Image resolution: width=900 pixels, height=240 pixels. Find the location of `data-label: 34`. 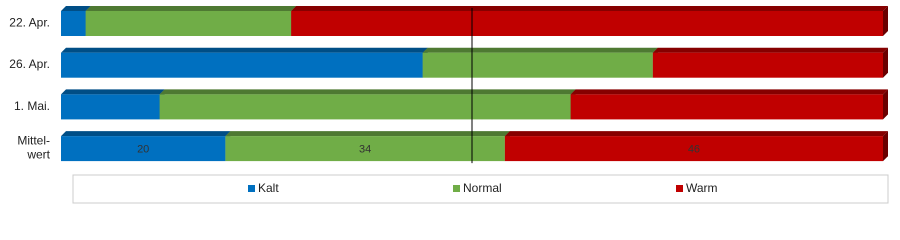

data-label: 34 is located at coordinates (365, 150).